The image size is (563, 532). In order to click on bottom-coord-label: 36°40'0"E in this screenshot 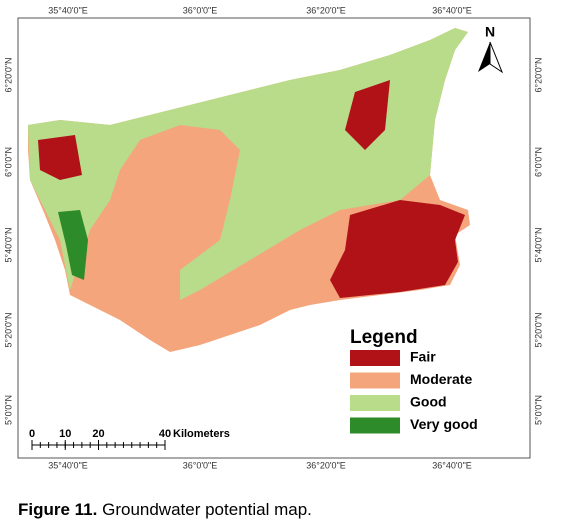, I will do `click(452, 465)`.